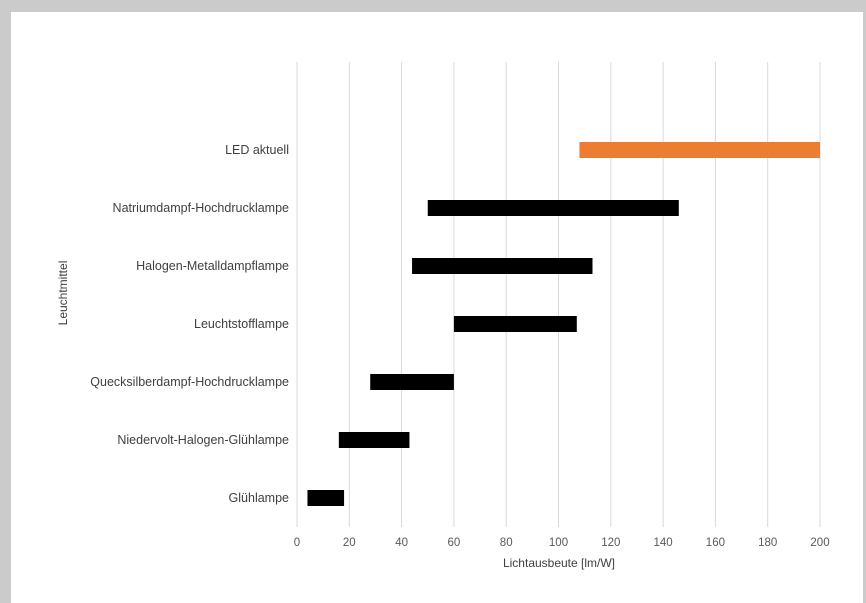  I want to click on x-axis-title: Lichtausbeute [lm/W], so click(559, 563).